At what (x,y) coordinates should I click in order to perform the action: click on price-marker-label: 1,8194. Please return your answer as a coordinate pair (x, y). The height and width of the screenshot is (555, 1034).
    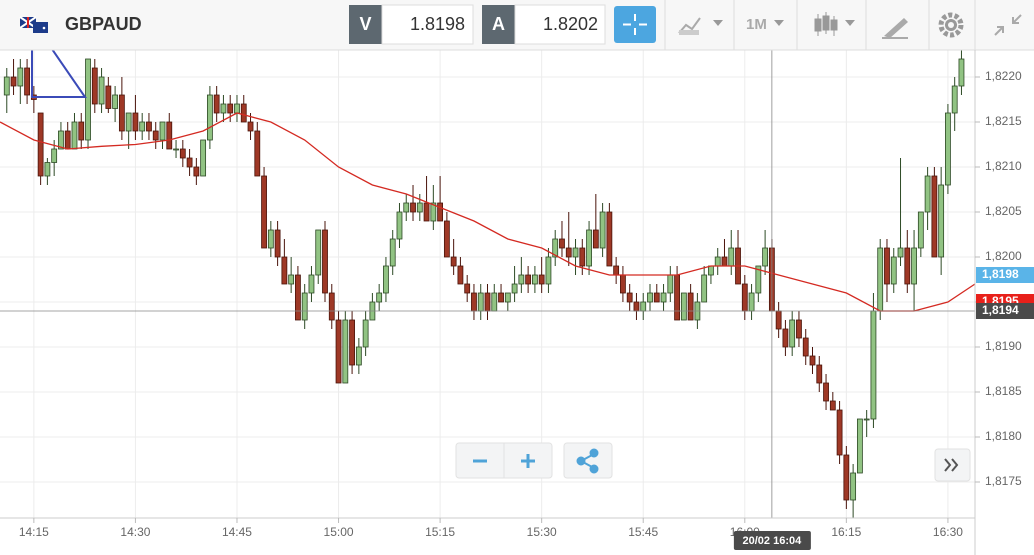
    Looking at the image, I should click on (1000, 310).